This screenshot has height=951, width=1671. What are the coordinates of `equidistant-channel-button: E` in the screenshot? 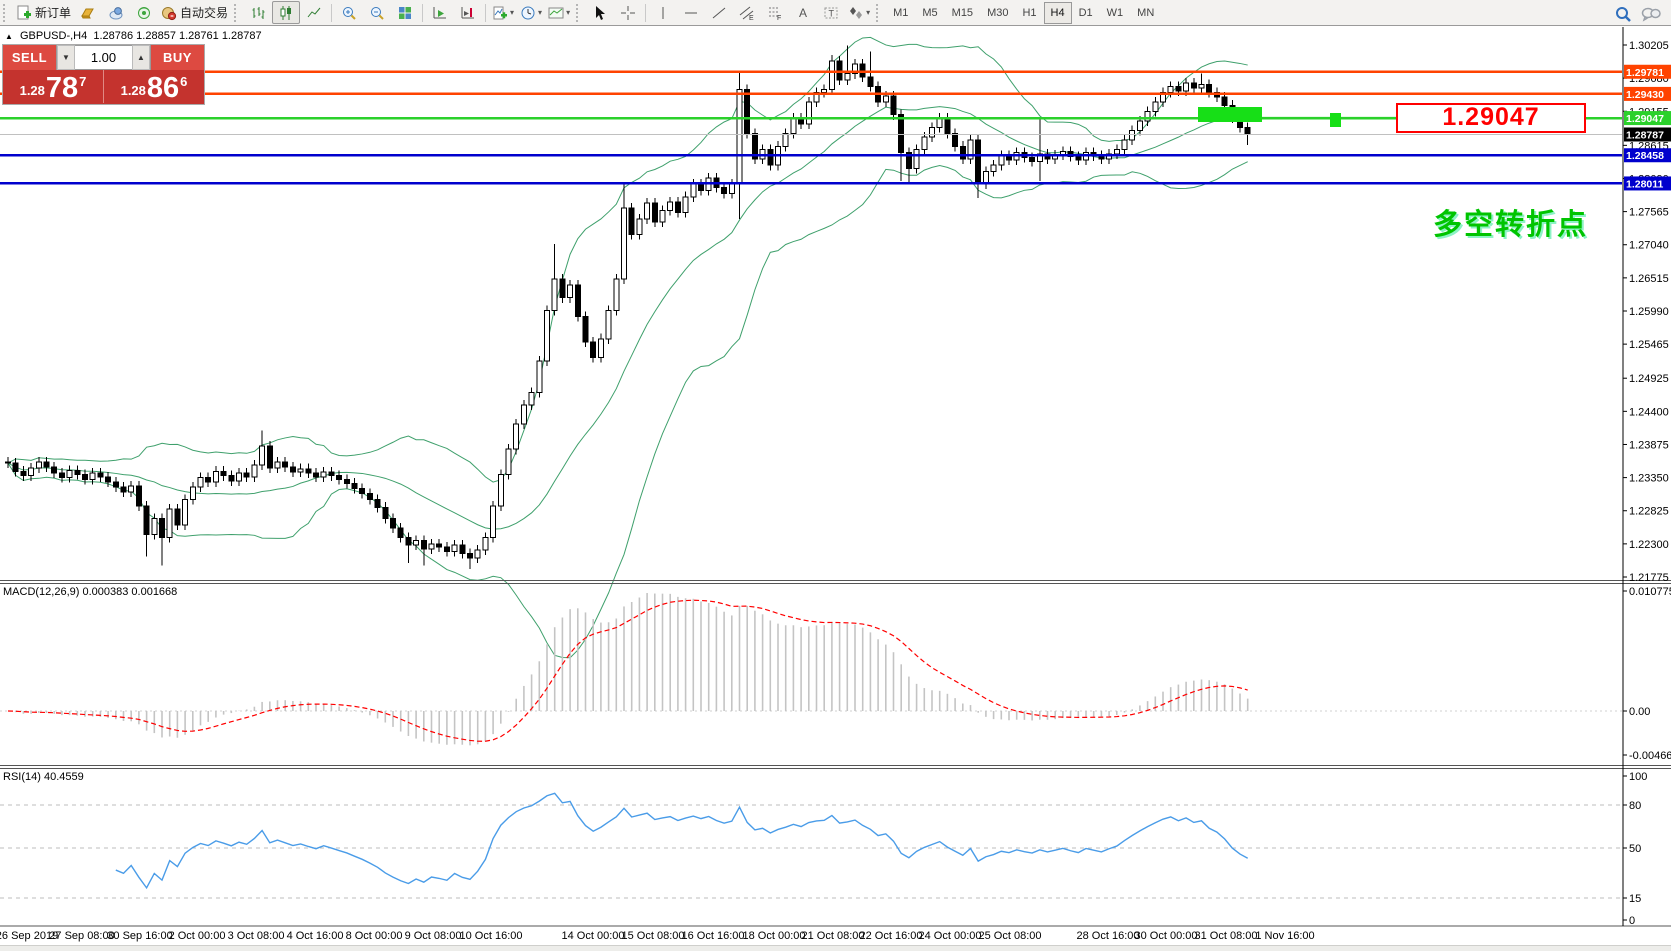 It's located at (747, 12).